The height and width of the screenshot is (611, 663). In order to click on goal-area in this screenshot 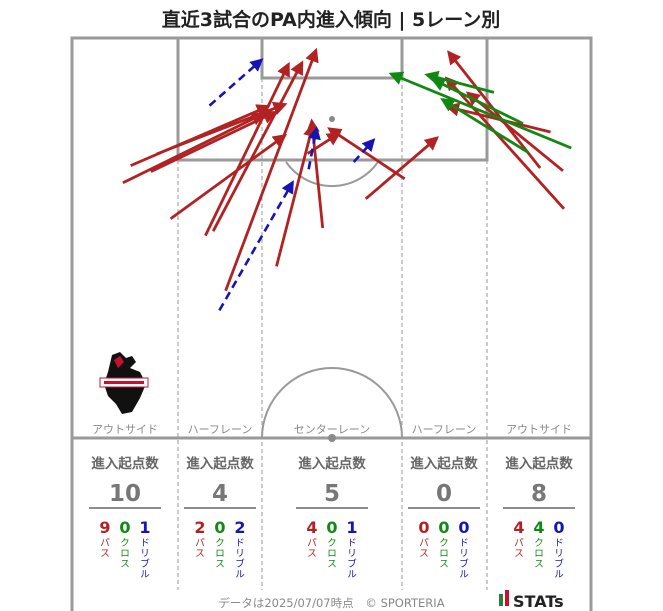, I will do `click(332, 58)`.